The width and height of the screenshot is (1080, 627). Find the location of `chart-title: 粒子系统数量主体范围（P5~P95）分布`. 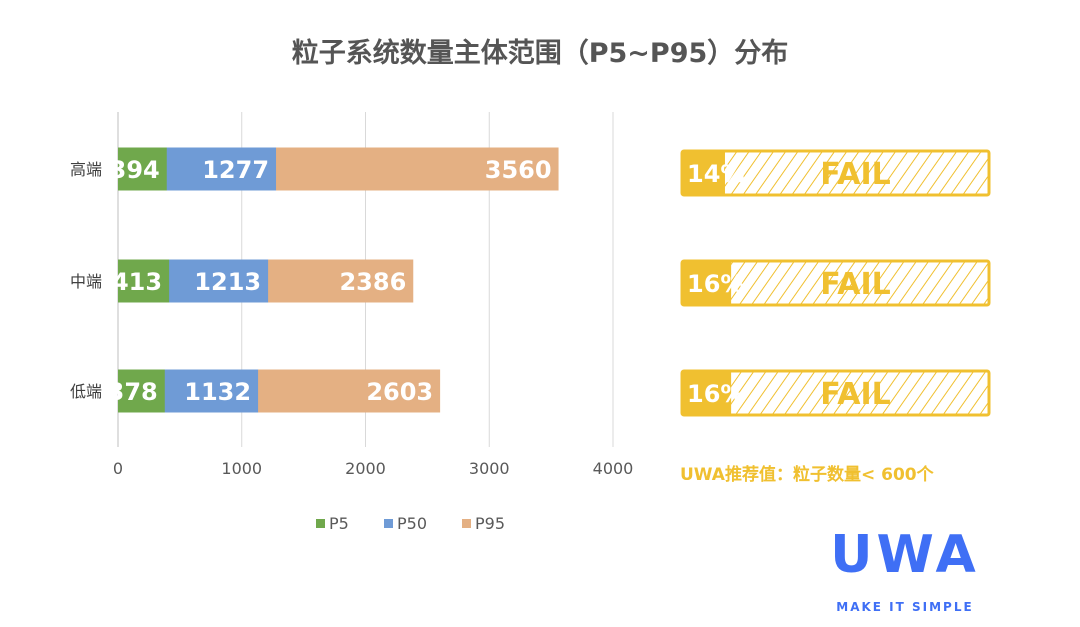

chart-title: 粒子系统数量主体范围（P5~P95）分布 is located at coordinates (540, 53).